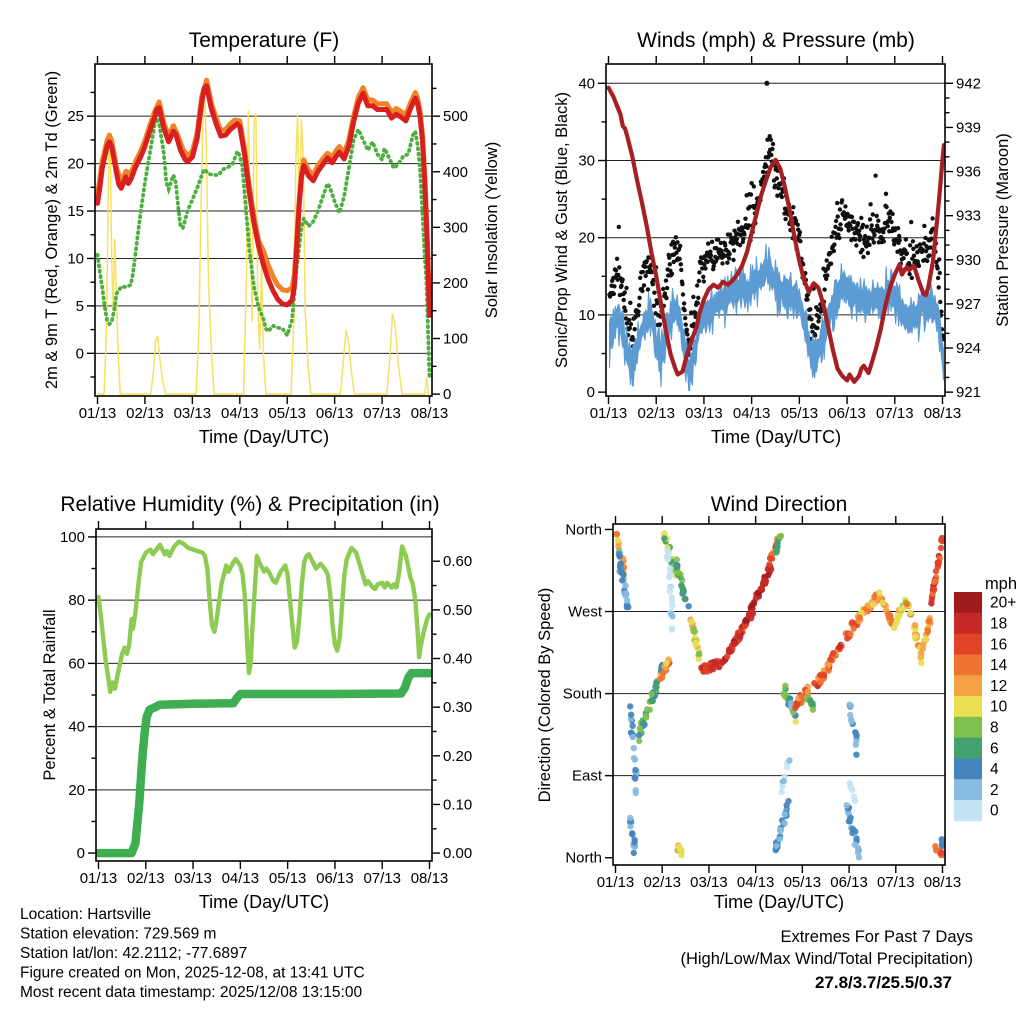  What do you see at coordinates (455, 283) in the screenshot?
I see `tick-label: 200` at bounding box center [455, 283].